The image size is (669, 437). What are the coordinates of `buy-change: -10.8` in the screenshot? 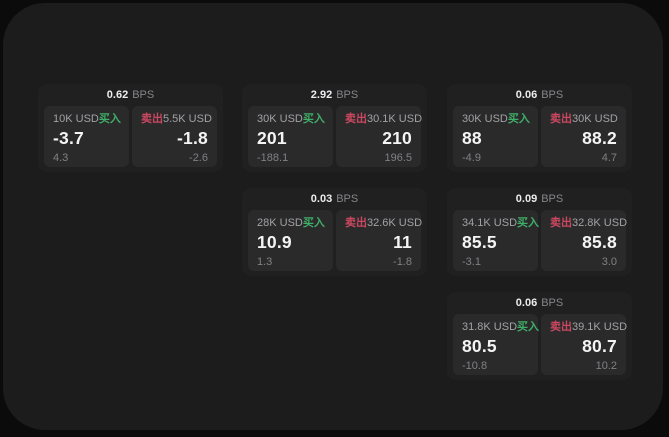 It's located at (475, 365).